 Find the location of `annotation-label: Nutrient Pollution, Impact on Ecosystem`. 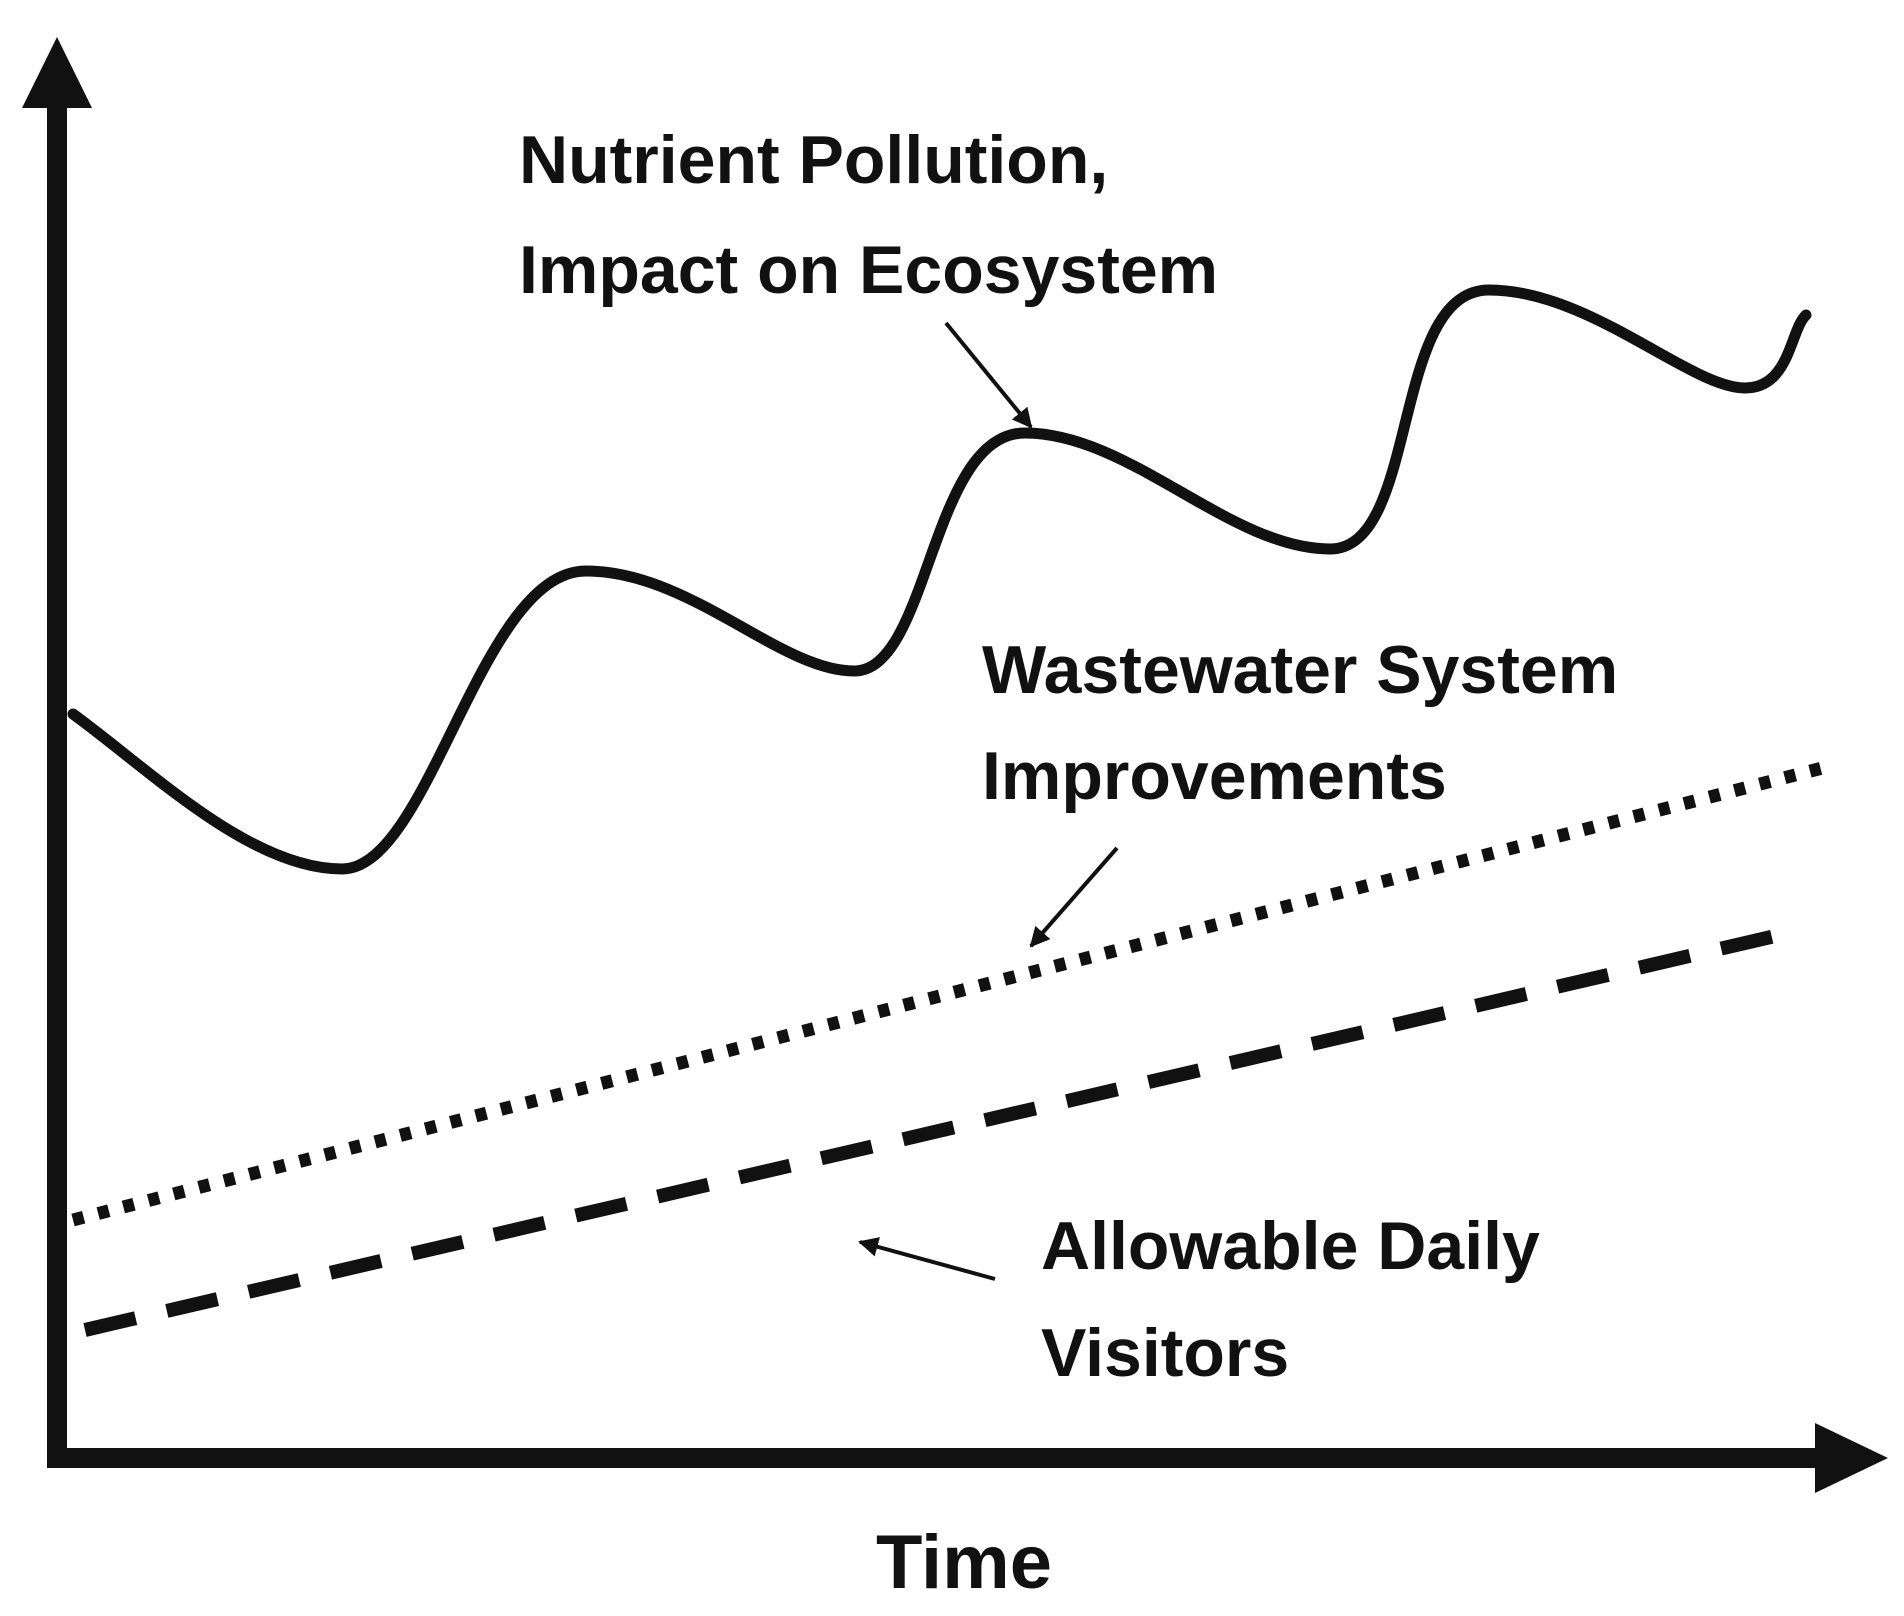

annotation-label: Nutrient Pollution, Impact on Ecosystem is located at coordinates (868, 215).